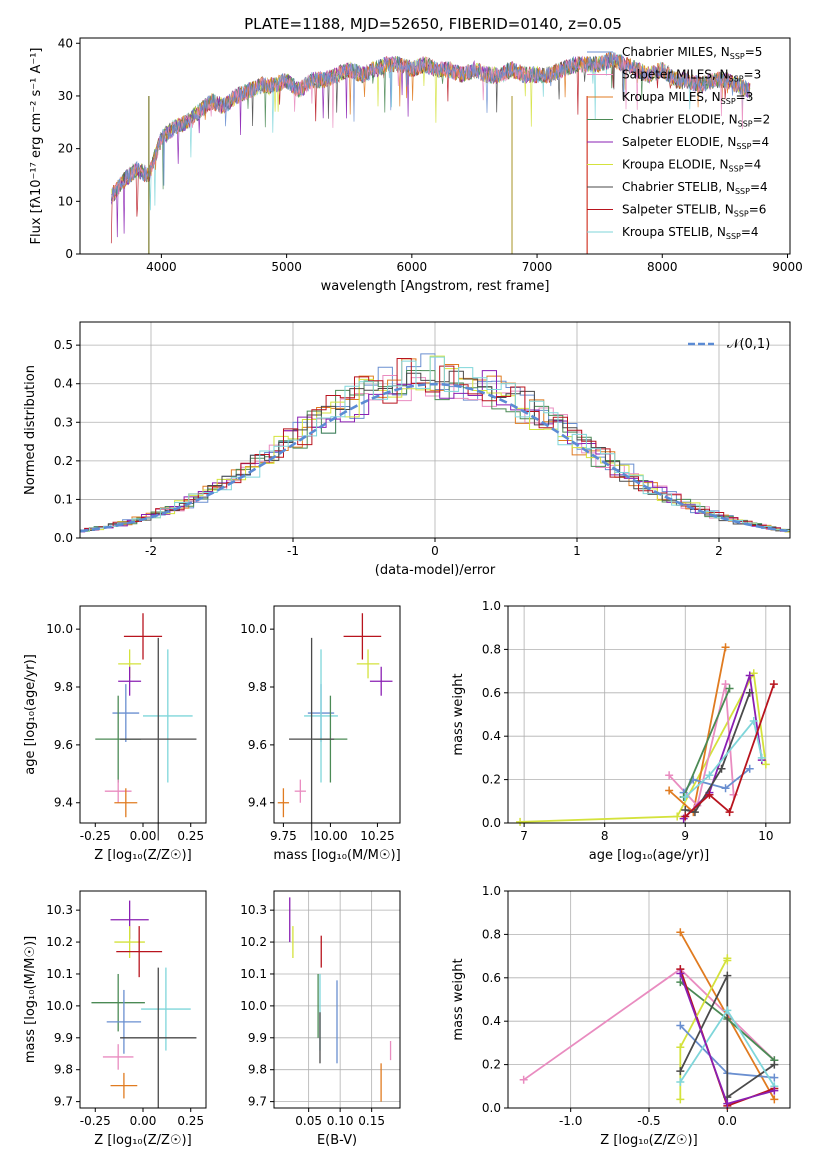 This screenshot has width=819, height=1170. Describe the element at coordinates (377, 836) in the screenshot. I see `x-tick-label: 10.25` at that location.